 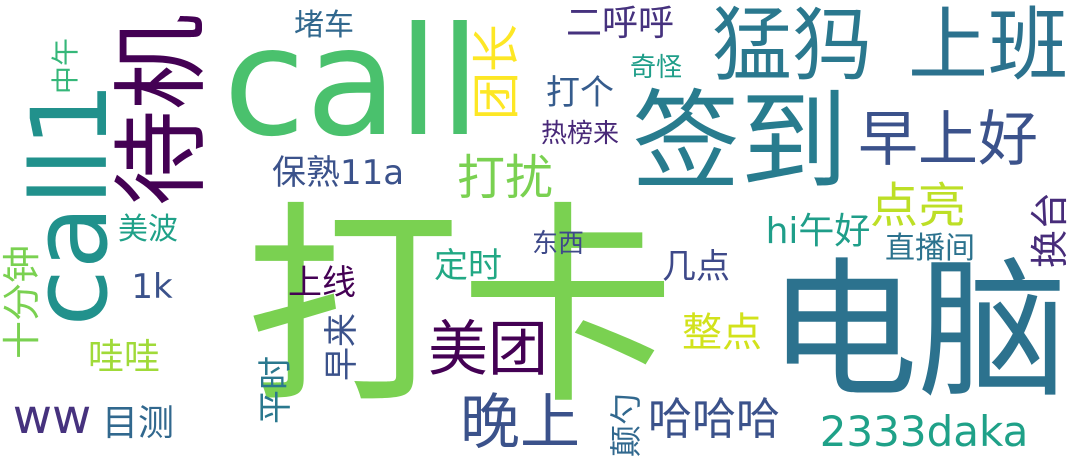 I want to click on word: 目测, so click(x=138, y=423).